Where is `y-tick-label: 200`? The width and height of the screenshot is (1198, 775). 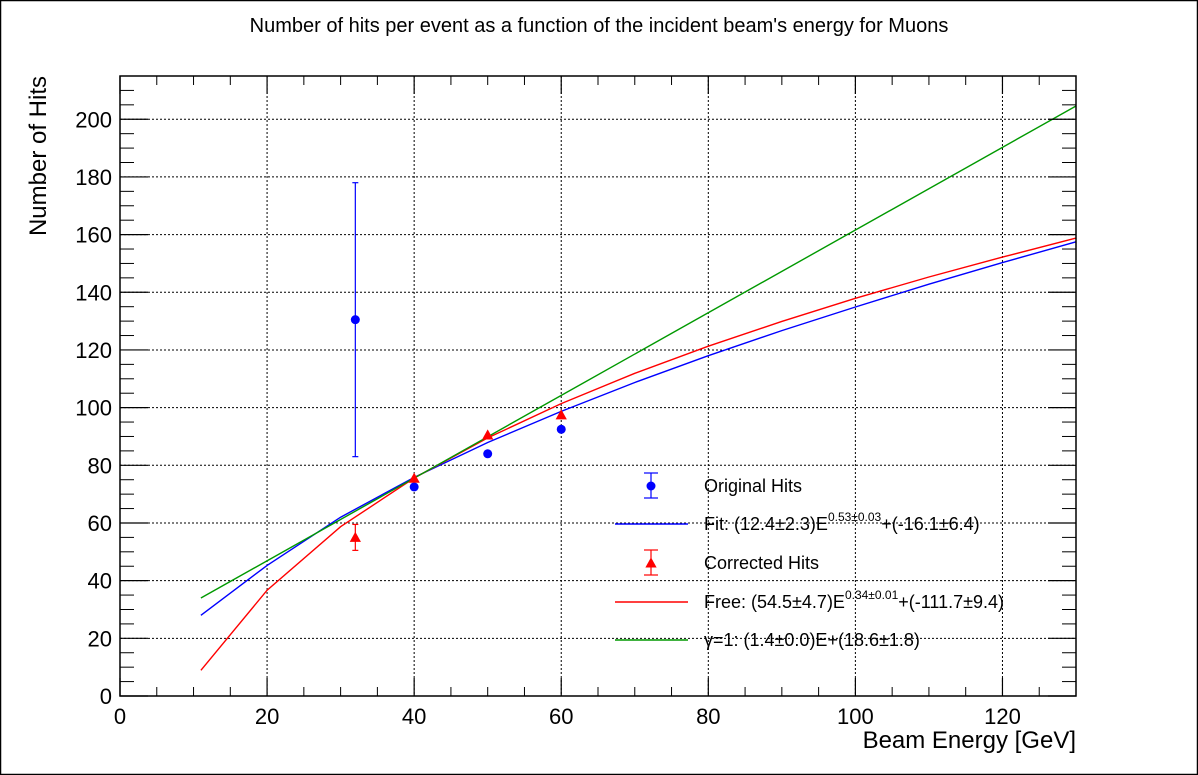 y-tick-label: 200 is located at coordinates (93, 119).